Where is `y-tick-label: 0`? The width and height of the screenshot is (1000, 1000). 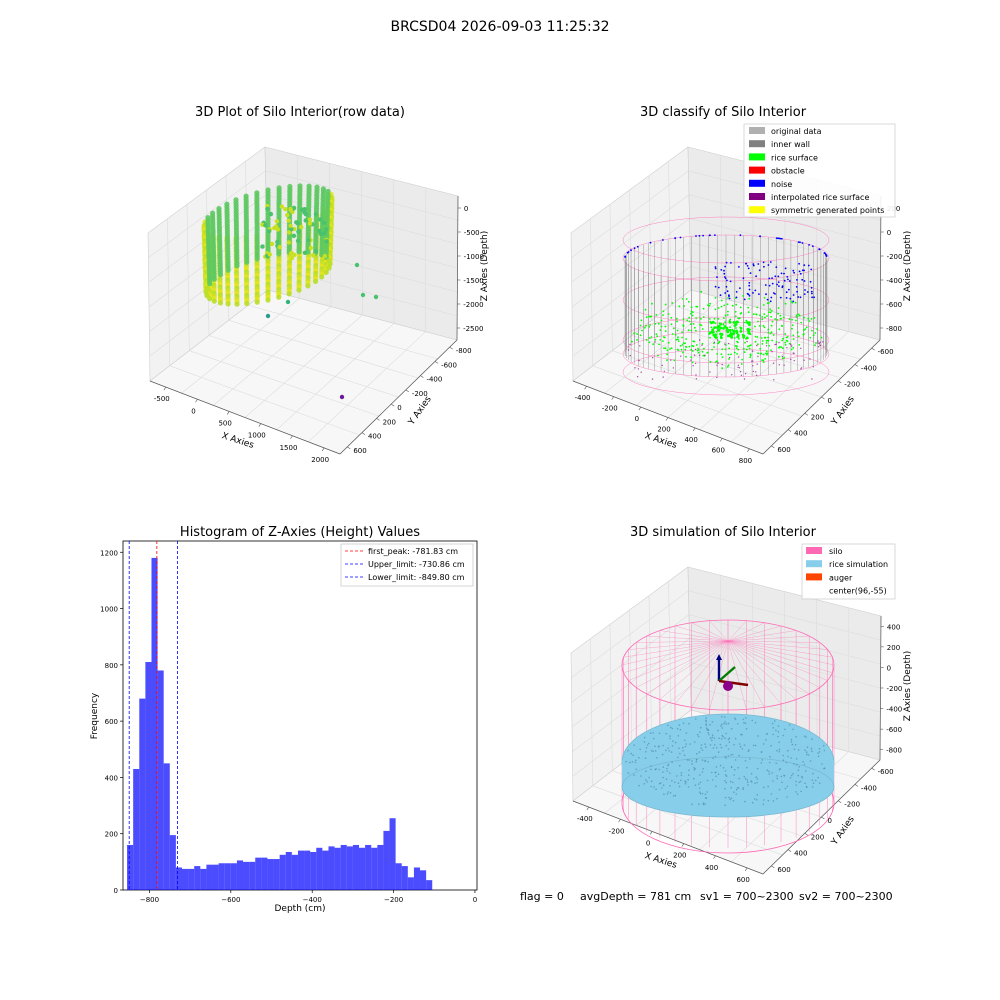
y-tick-label: 0 is located at coordinates (399, 408).